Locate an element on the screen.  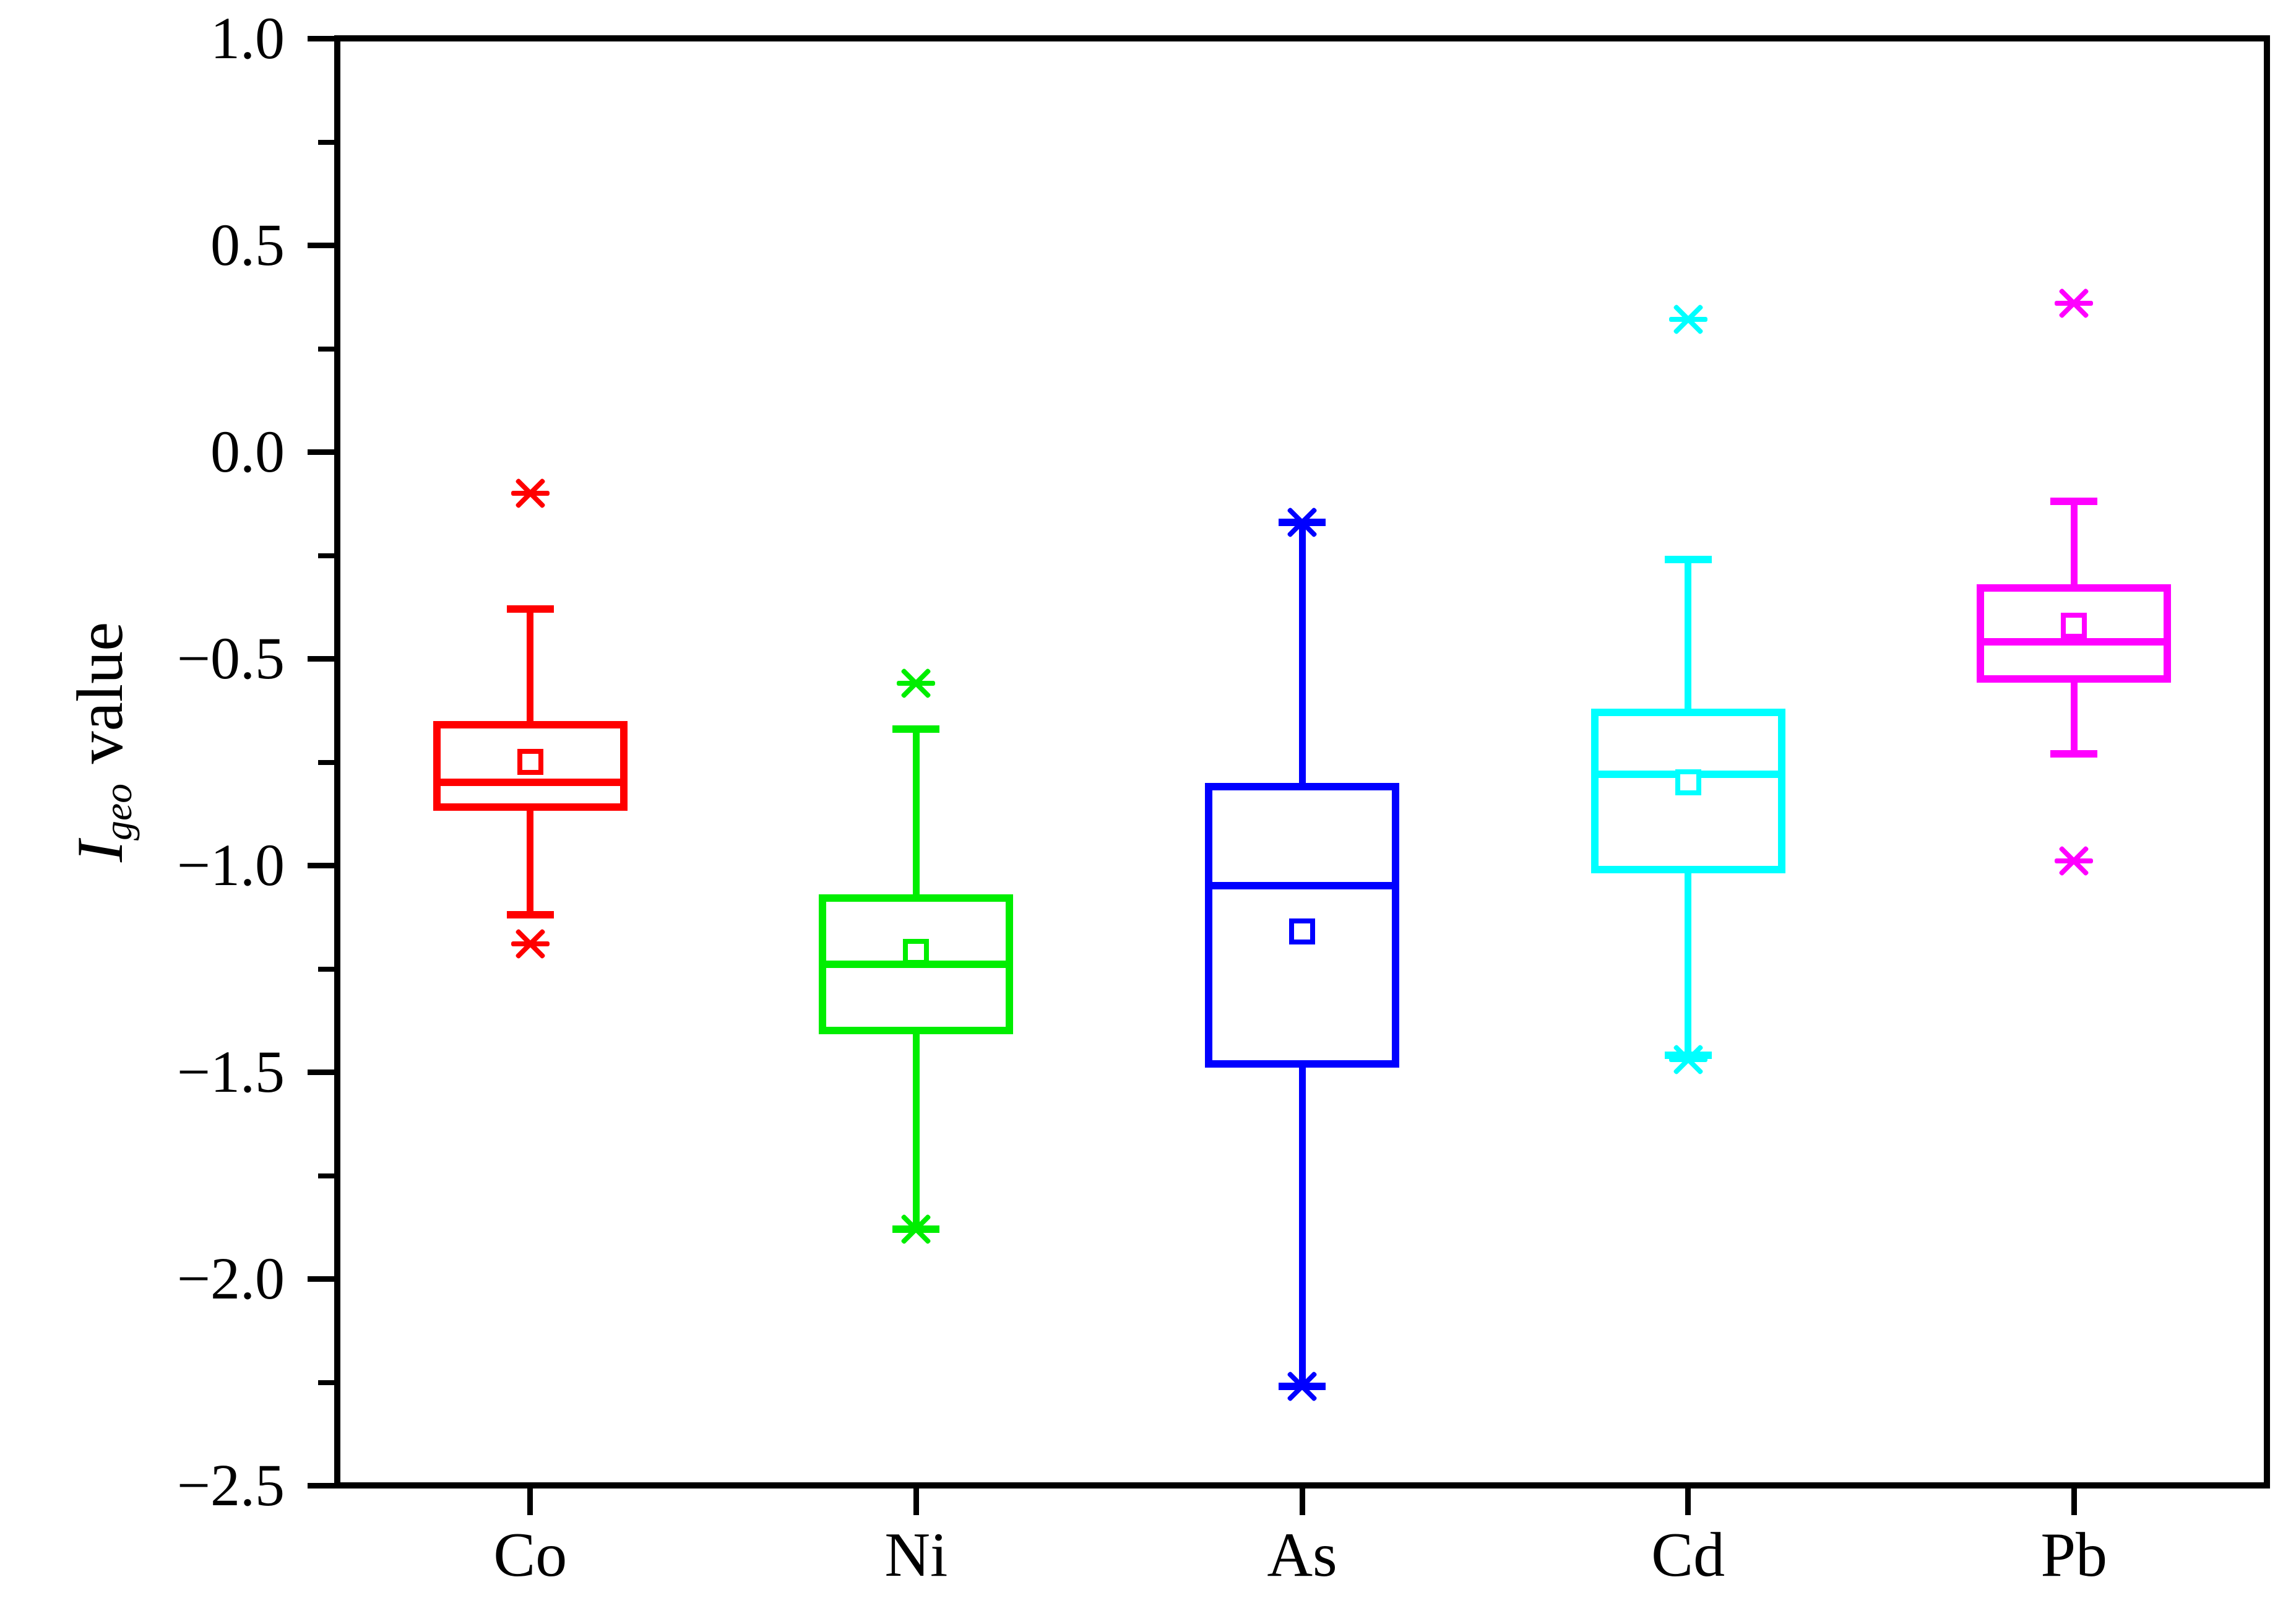
y-tick-label: −1.0 is located at coordinates (231, 865).